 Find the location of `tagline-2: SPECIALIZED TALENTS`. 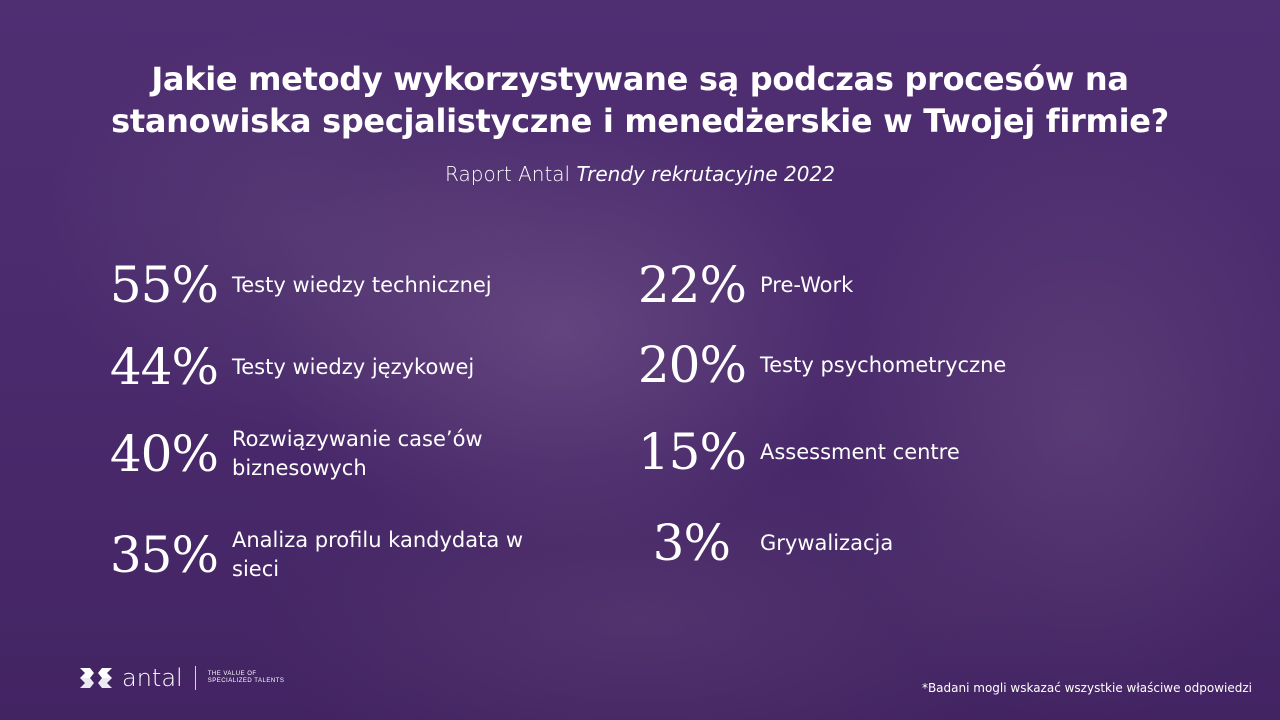

tagline-2: SPECIALIZED TALENTS is located at coordinates (246, 681).